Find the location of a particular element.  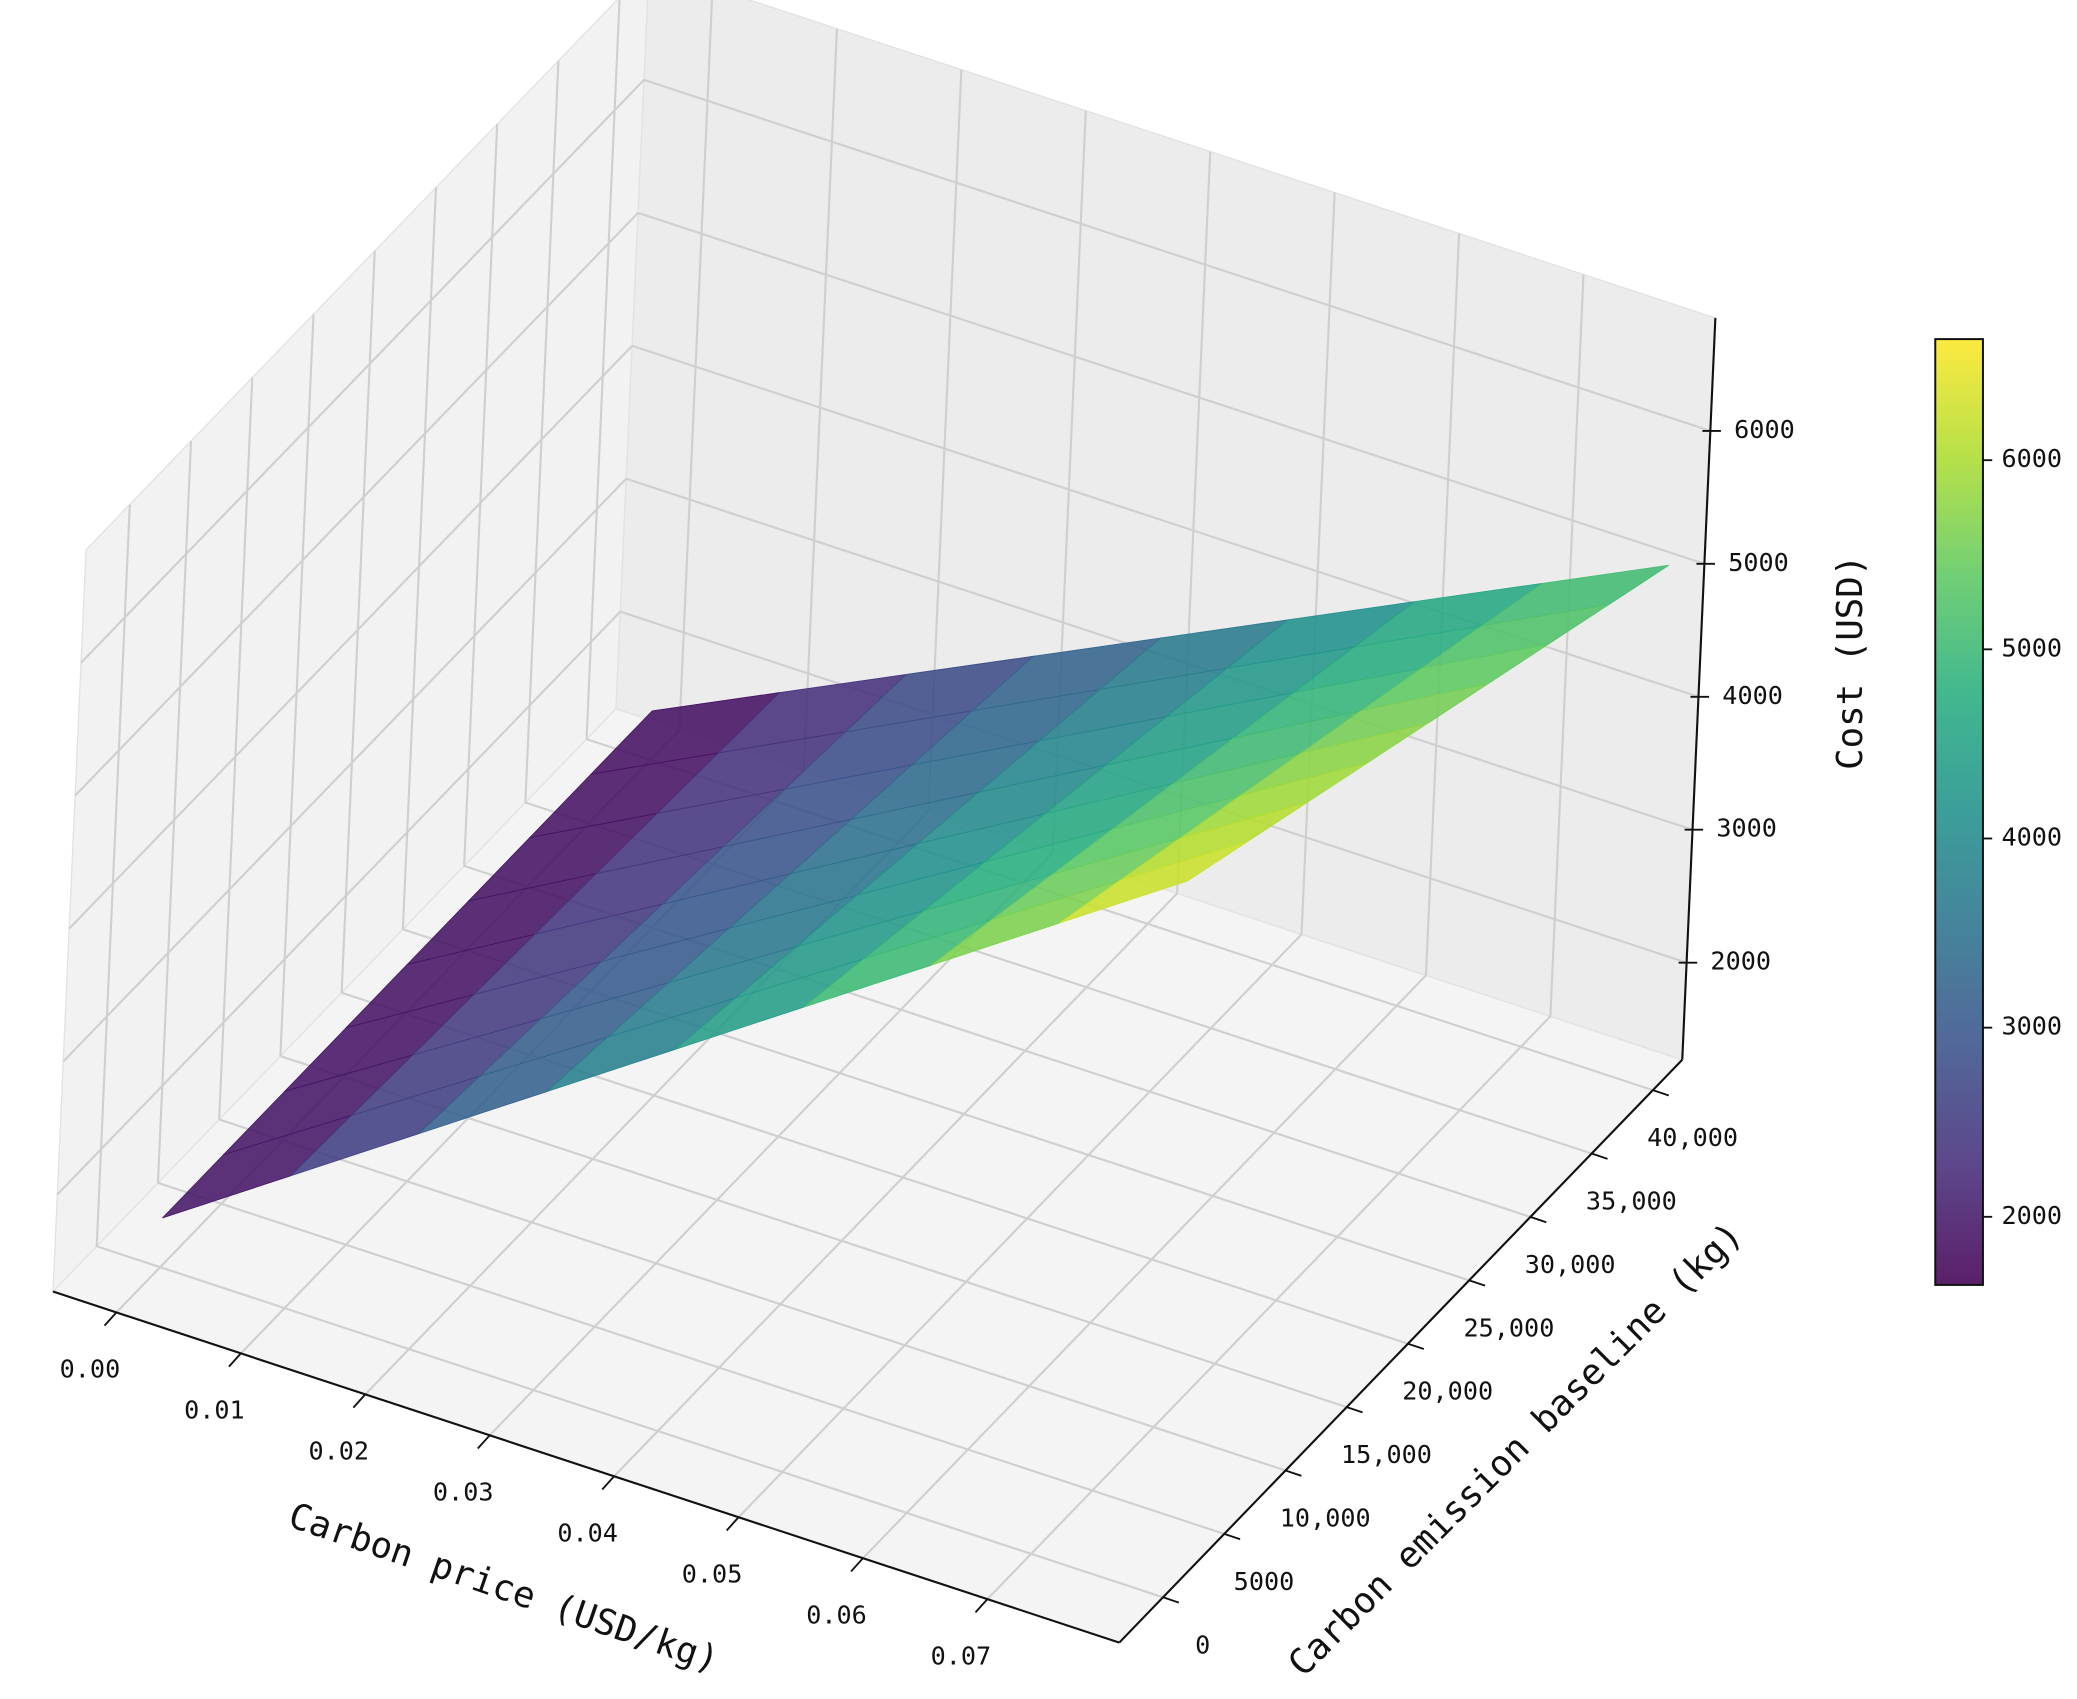

x-tick-label: 0.03 is located at coordinates (463, 1492).